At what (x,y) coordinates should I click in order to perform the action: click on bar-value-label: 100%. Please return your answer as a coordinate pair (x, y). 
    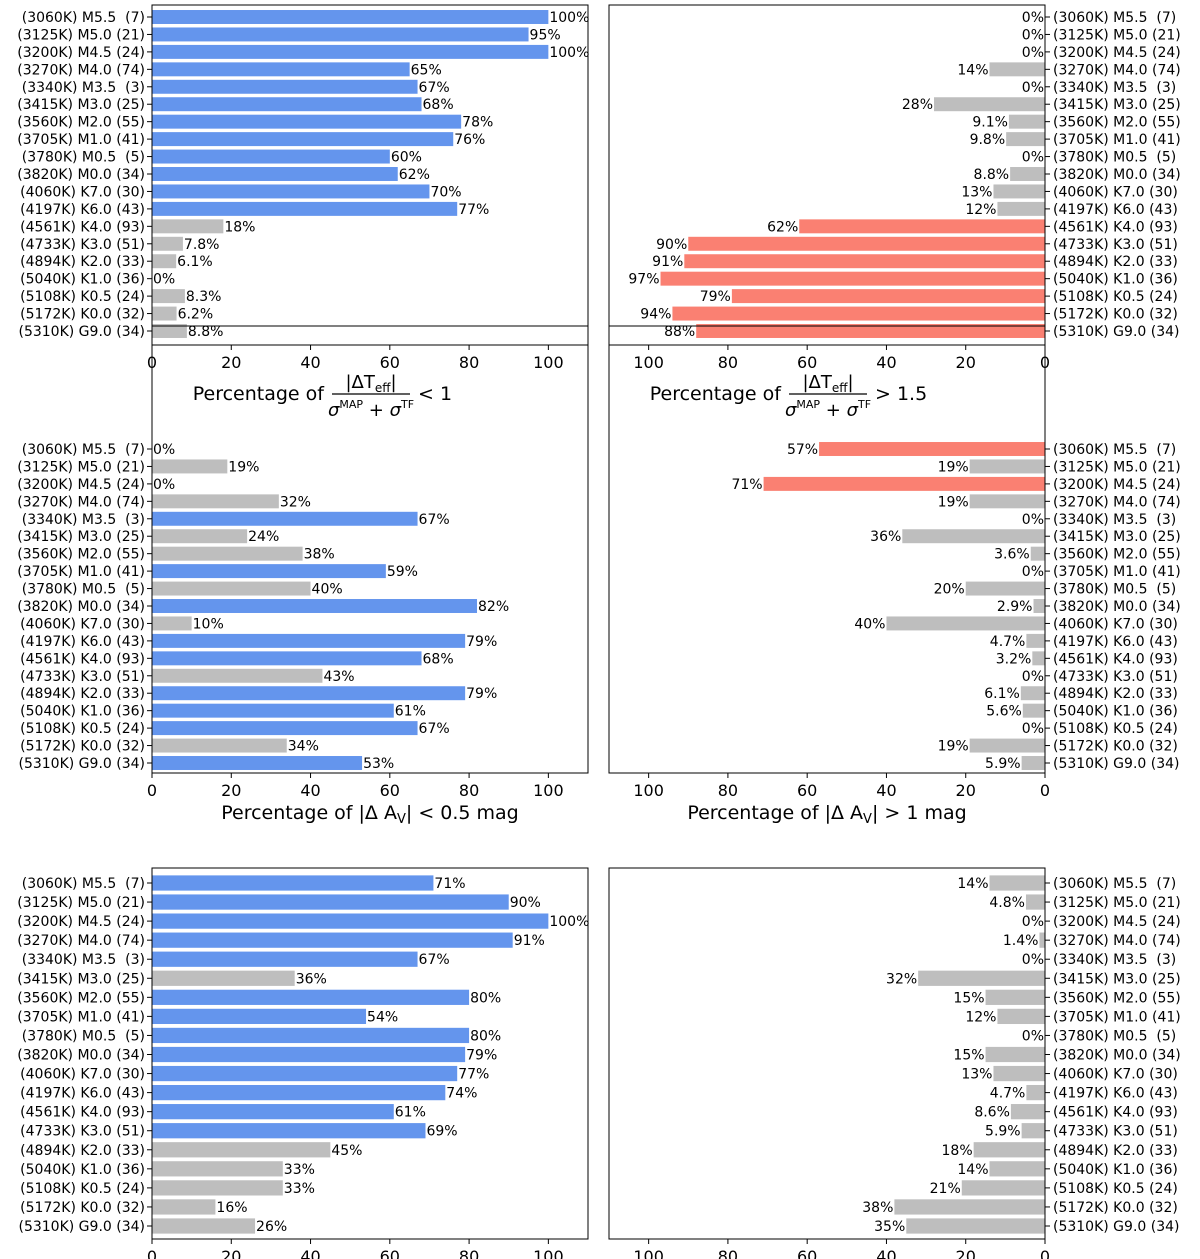
    Looking at the image, I should click on (569, 922).